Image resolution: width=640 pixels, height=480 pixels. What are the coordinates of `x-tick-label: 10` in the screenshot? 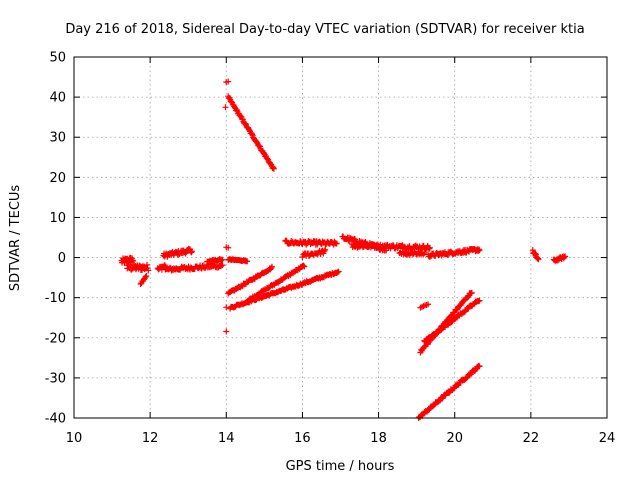 It's located at (74, 438).